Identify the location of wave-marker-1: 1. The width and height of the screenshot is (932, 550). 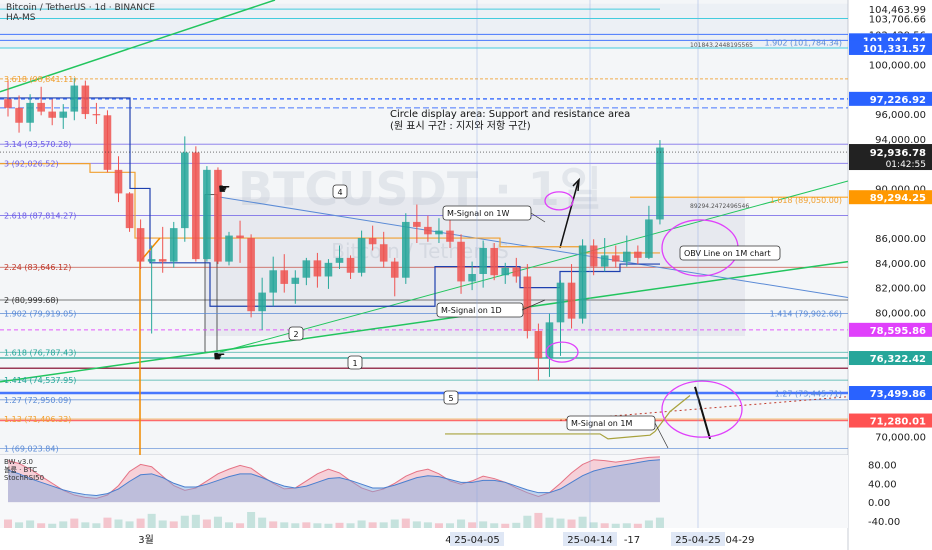
(355, 362).